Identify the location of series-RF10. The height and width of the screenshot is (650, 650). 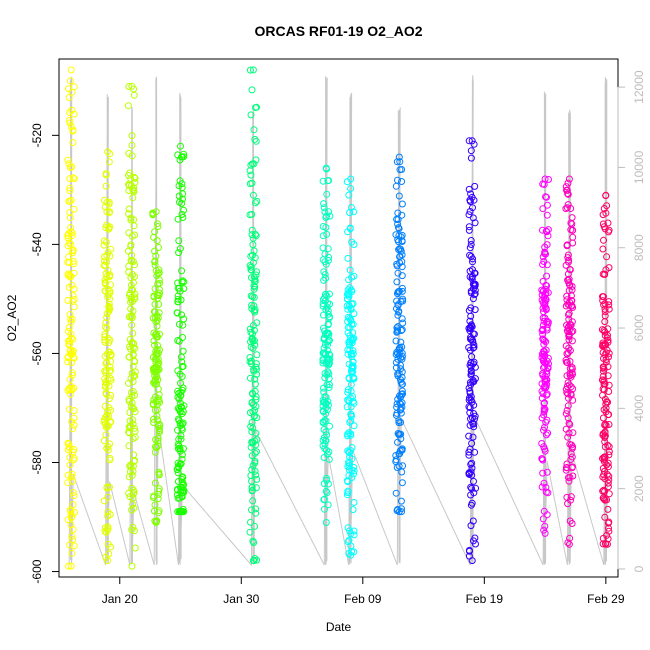
(472, 351).